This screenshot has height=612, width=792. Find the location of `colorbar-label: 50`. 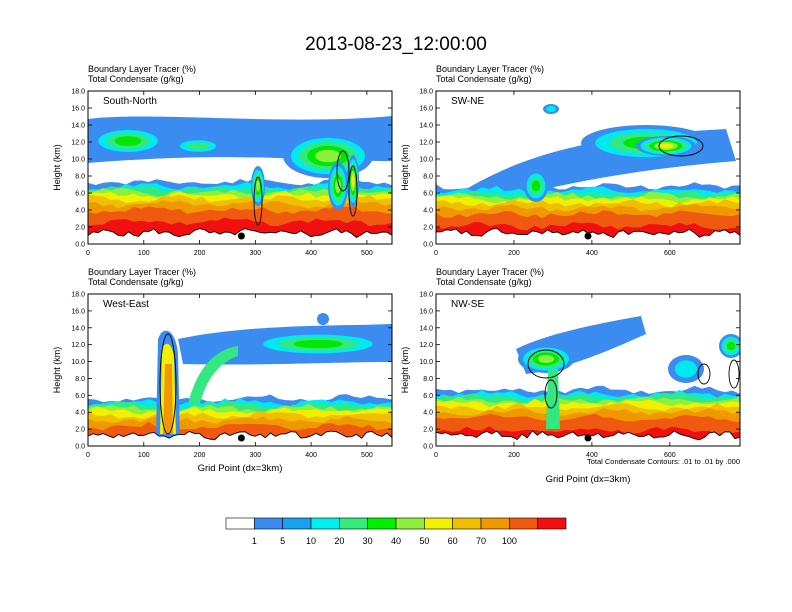

colorbar-label: 50 is located at coordinates (424, 541).